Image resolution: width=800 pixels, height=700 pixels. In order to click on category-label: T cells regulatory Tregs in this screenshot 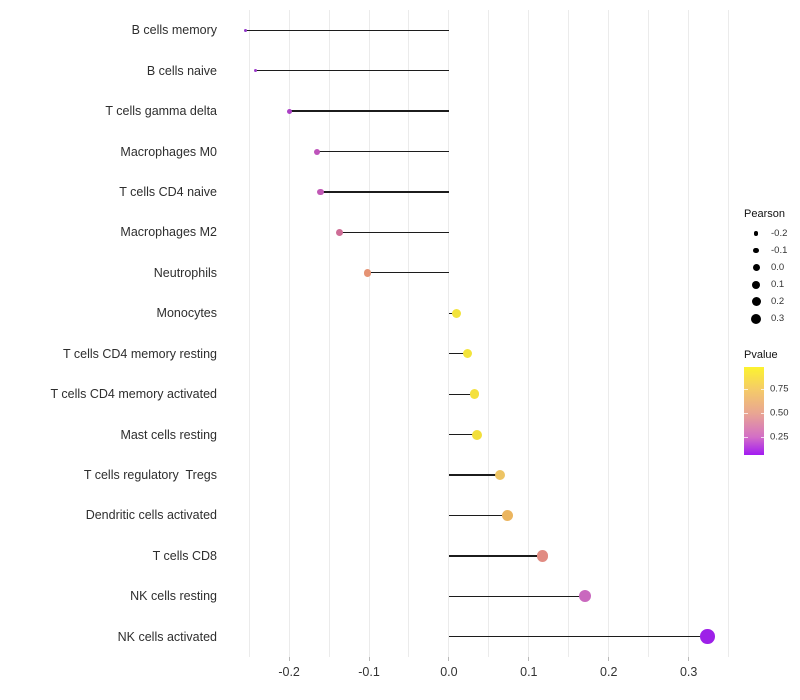, I will do `click(150, 475)`.